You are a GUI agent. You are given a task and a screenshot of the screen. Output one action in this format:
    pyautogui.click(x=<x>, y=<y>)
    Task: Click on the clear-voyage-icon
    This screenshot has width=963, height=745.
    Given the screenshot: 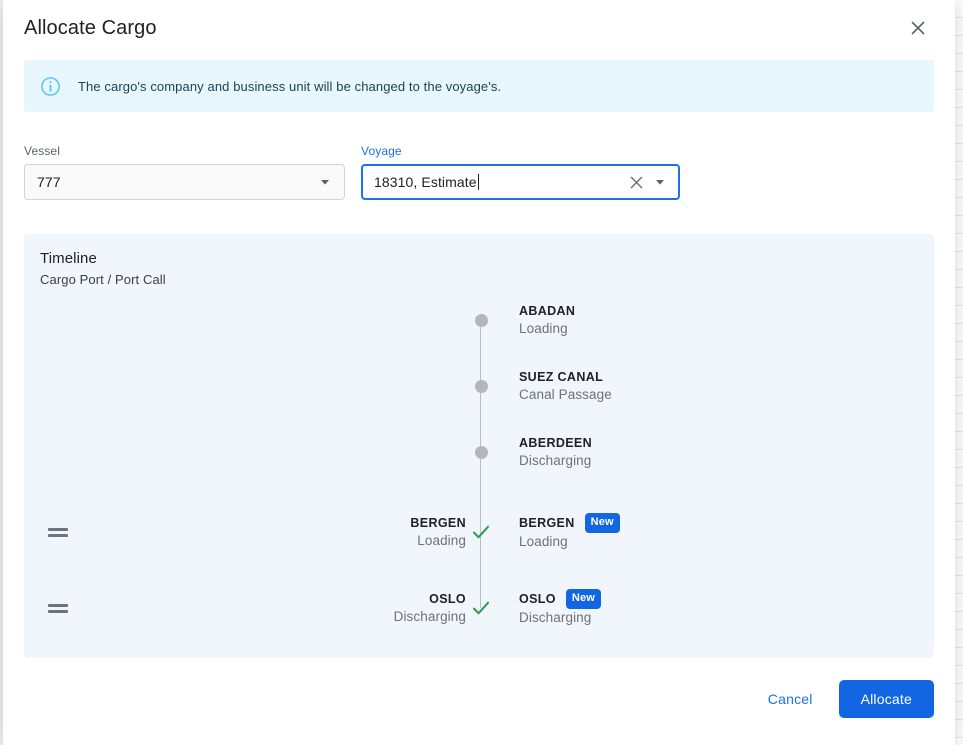 What is the action you would take?
    pyautogui.click(x=636, y=182)
    